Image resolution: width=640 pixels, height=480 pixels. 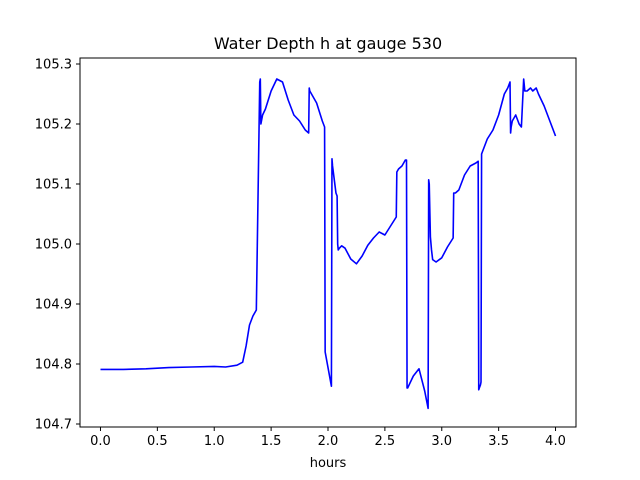 What do you see at coordinates (441, 441) in the screenshot?
I see `x-tick-label: 3.0` at bounding box center [441, 441].